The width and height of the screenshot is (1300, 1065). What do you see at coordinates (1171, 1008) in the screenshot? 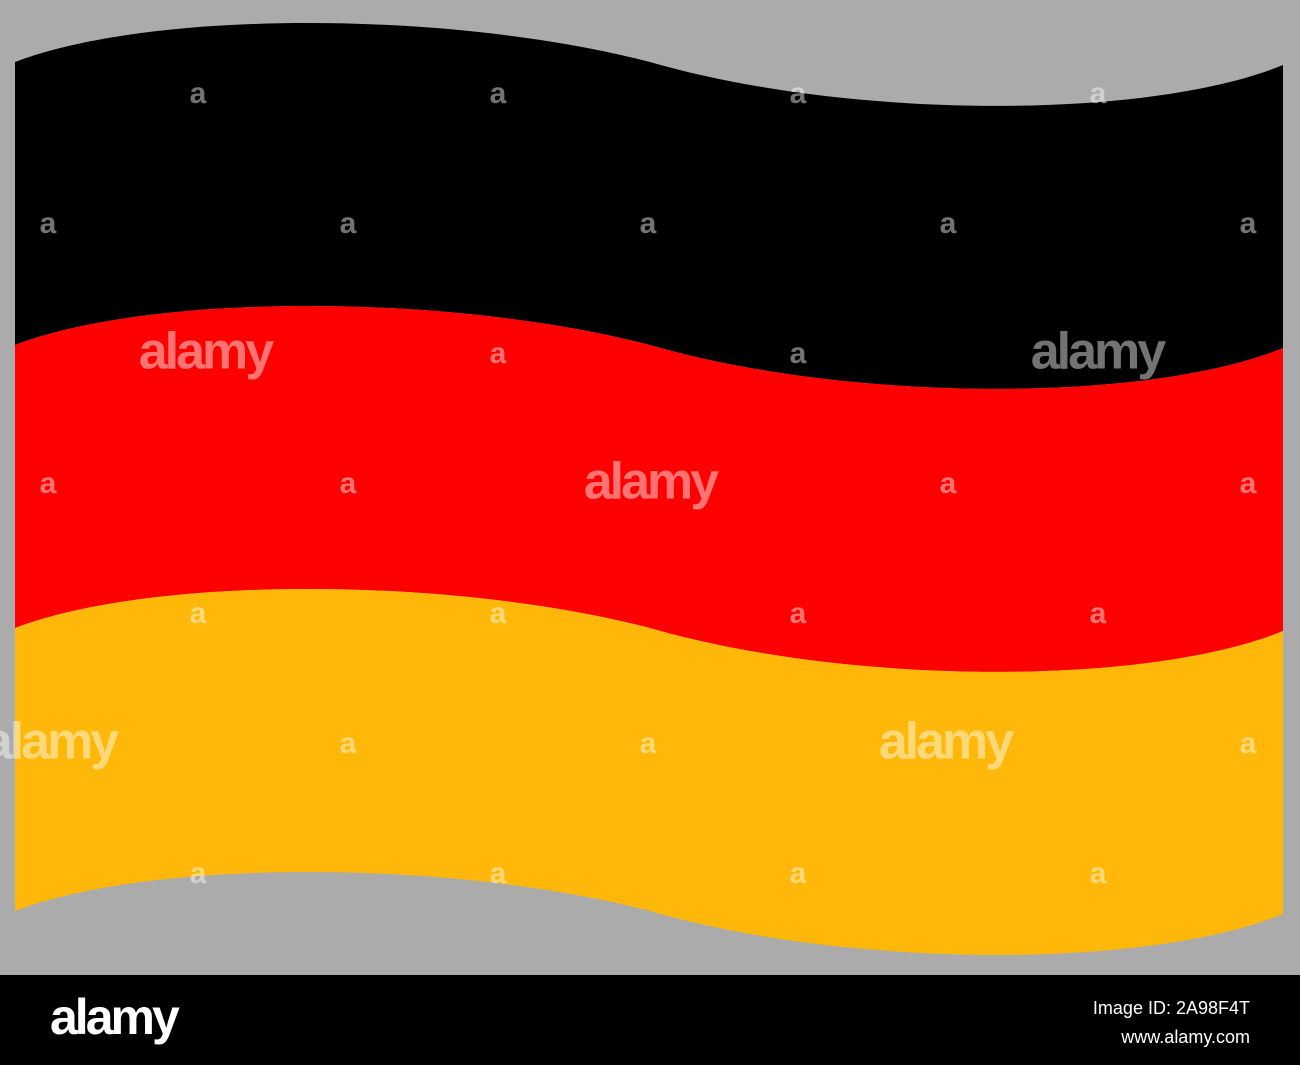
I see `image-id: Image ID: 2A98F4T` at bounding box center [1171, 1008].